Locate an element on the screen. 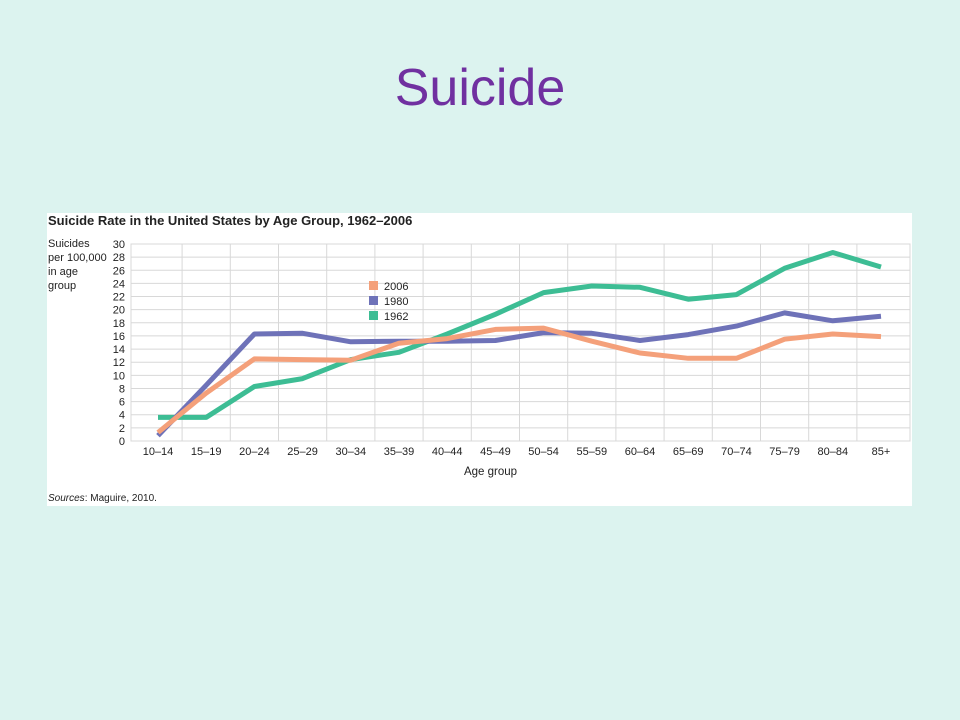 The width and height of the screenshot is (960, 720). legend-swatch-2006 is located at coordinates (373, 285).